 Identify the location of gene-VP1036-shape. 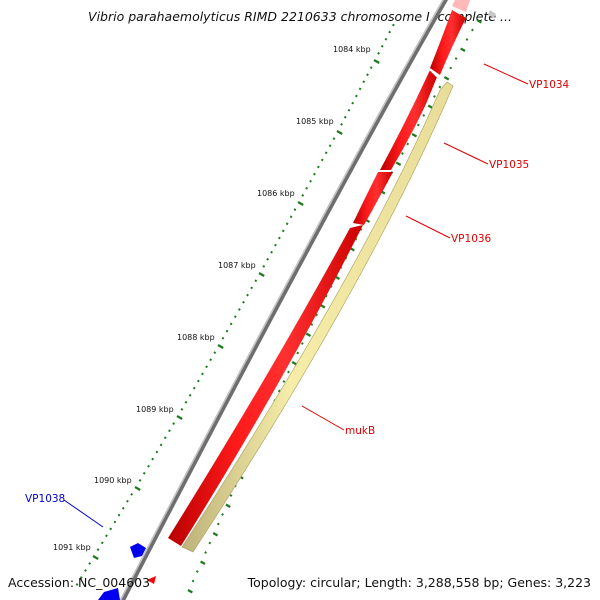
(373, 198).